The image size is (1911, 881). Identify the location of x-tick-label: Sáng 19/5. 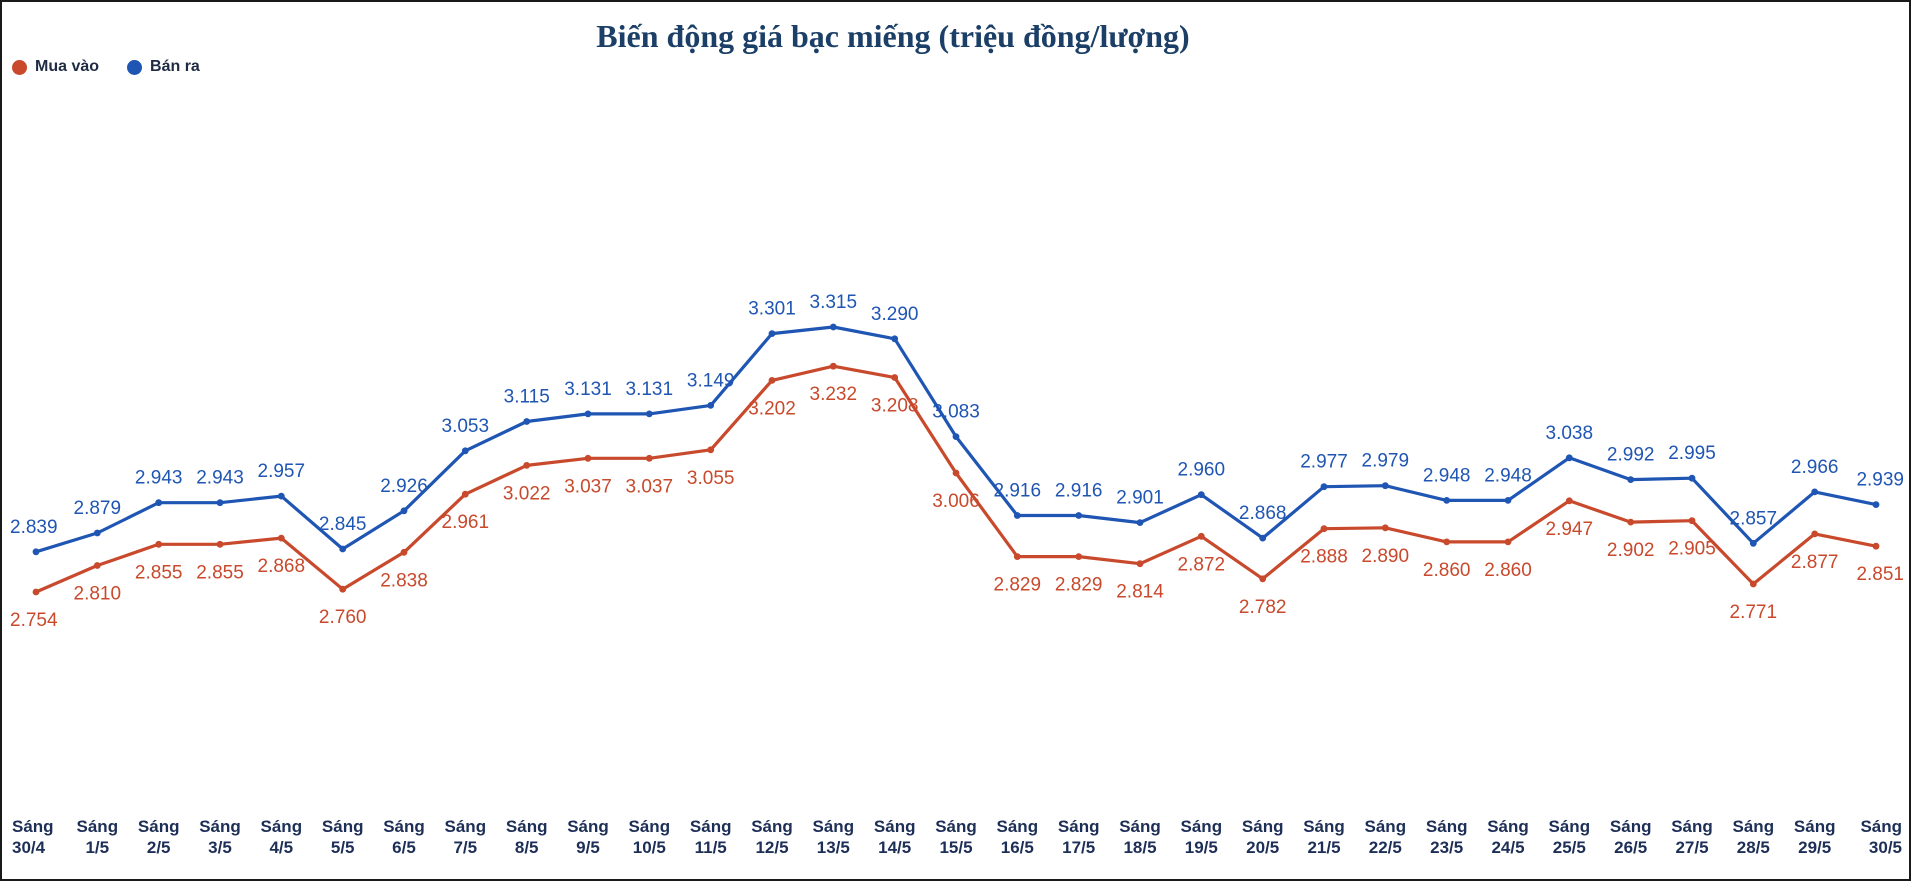
(1202, 837).